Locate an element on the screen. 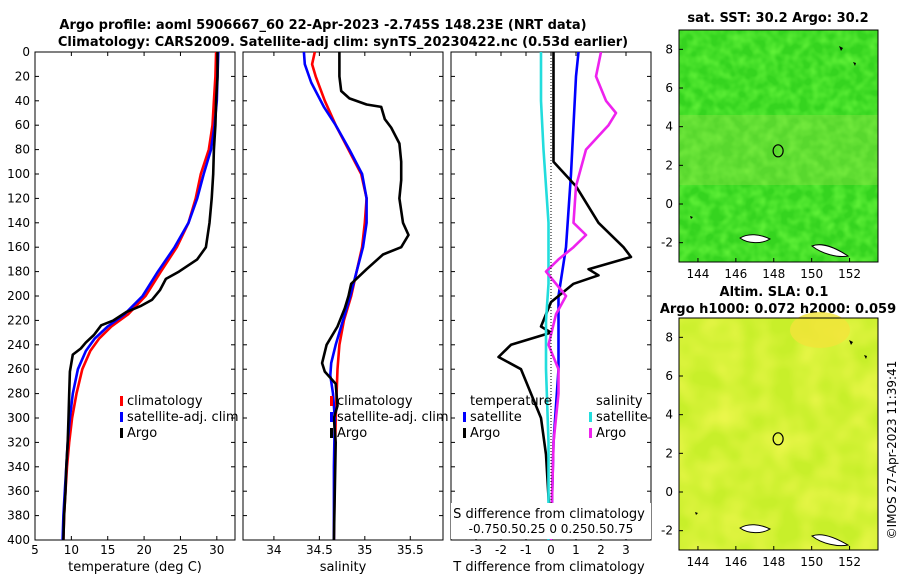 Image resolution: width=900 pixels, height=584 pixels. y-tick-label: 320 is located at coordinates (18, 442).